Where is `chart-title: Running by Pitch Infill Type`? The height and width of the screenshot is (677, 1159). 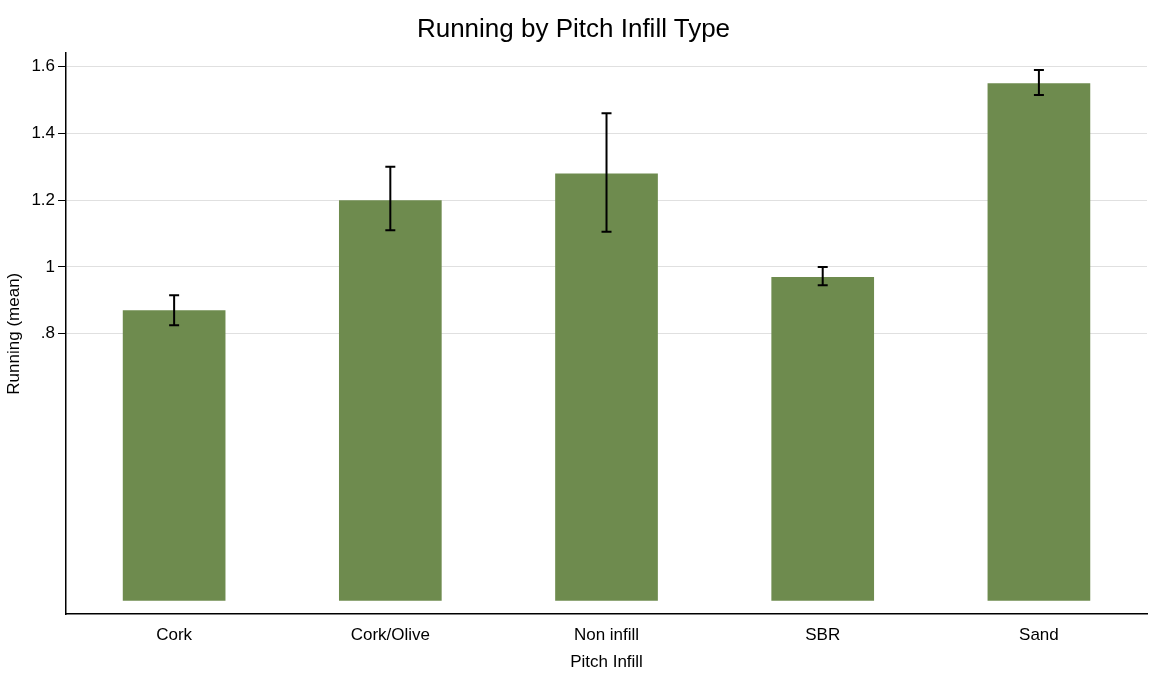 chart-title: Running by Pitch Infill Type is located at coordinates (573, 27).